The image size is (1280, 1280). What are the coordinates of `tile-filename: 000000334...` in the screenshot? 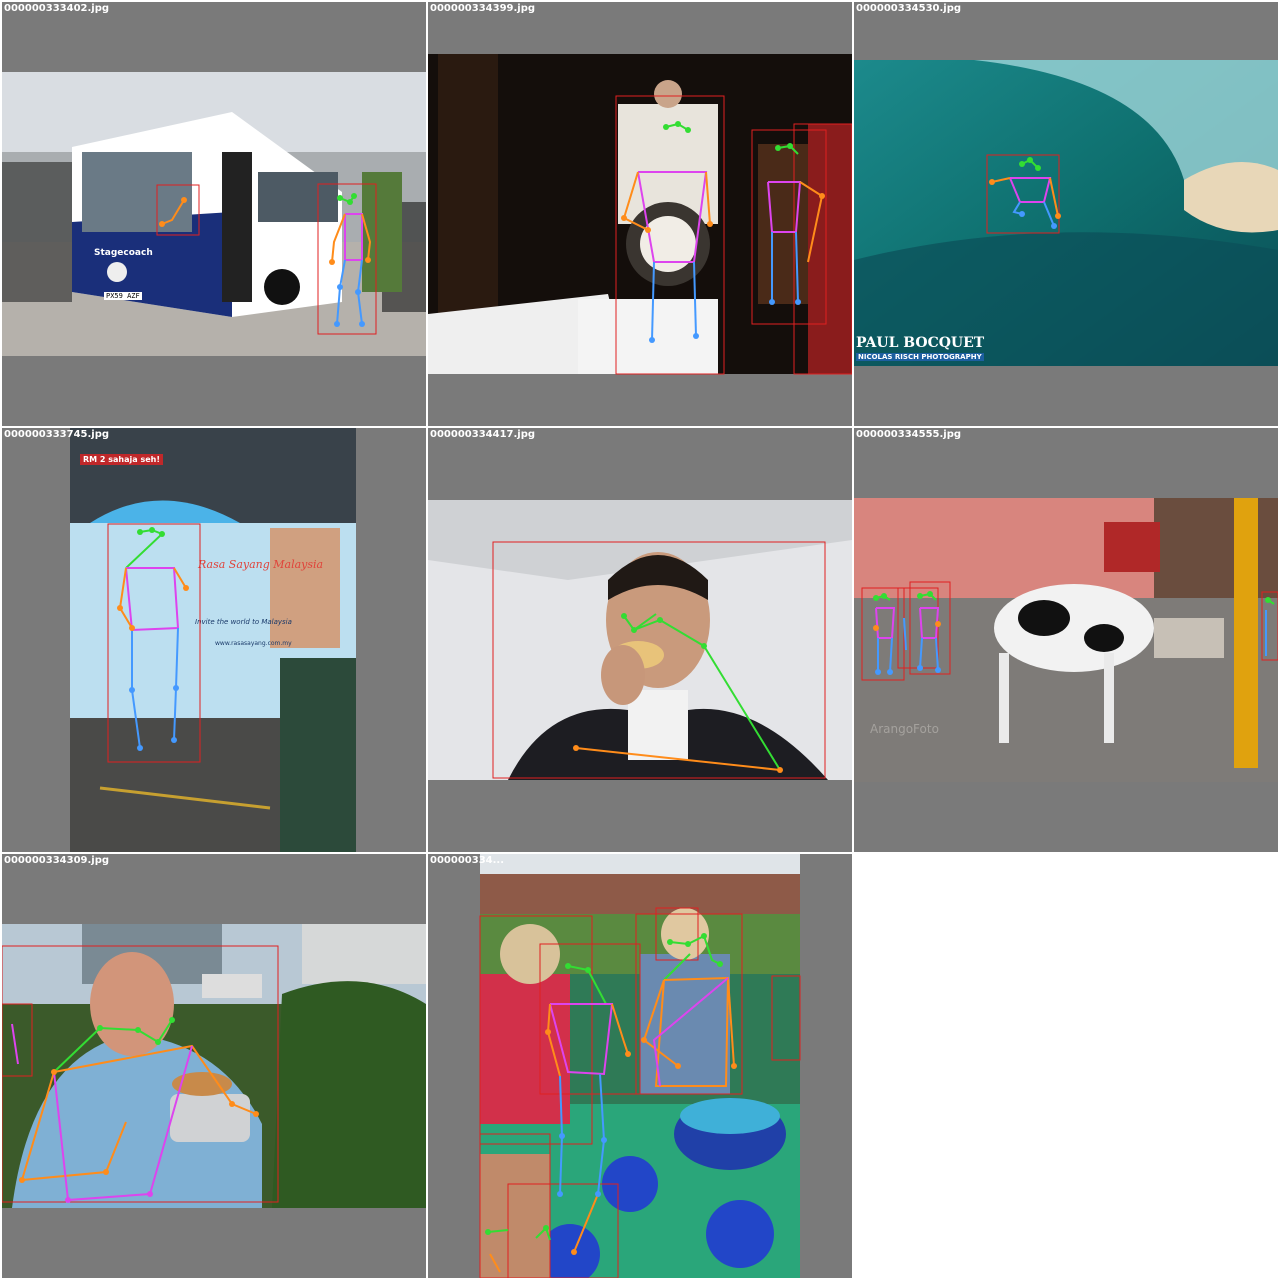 It's located at (467, 860).